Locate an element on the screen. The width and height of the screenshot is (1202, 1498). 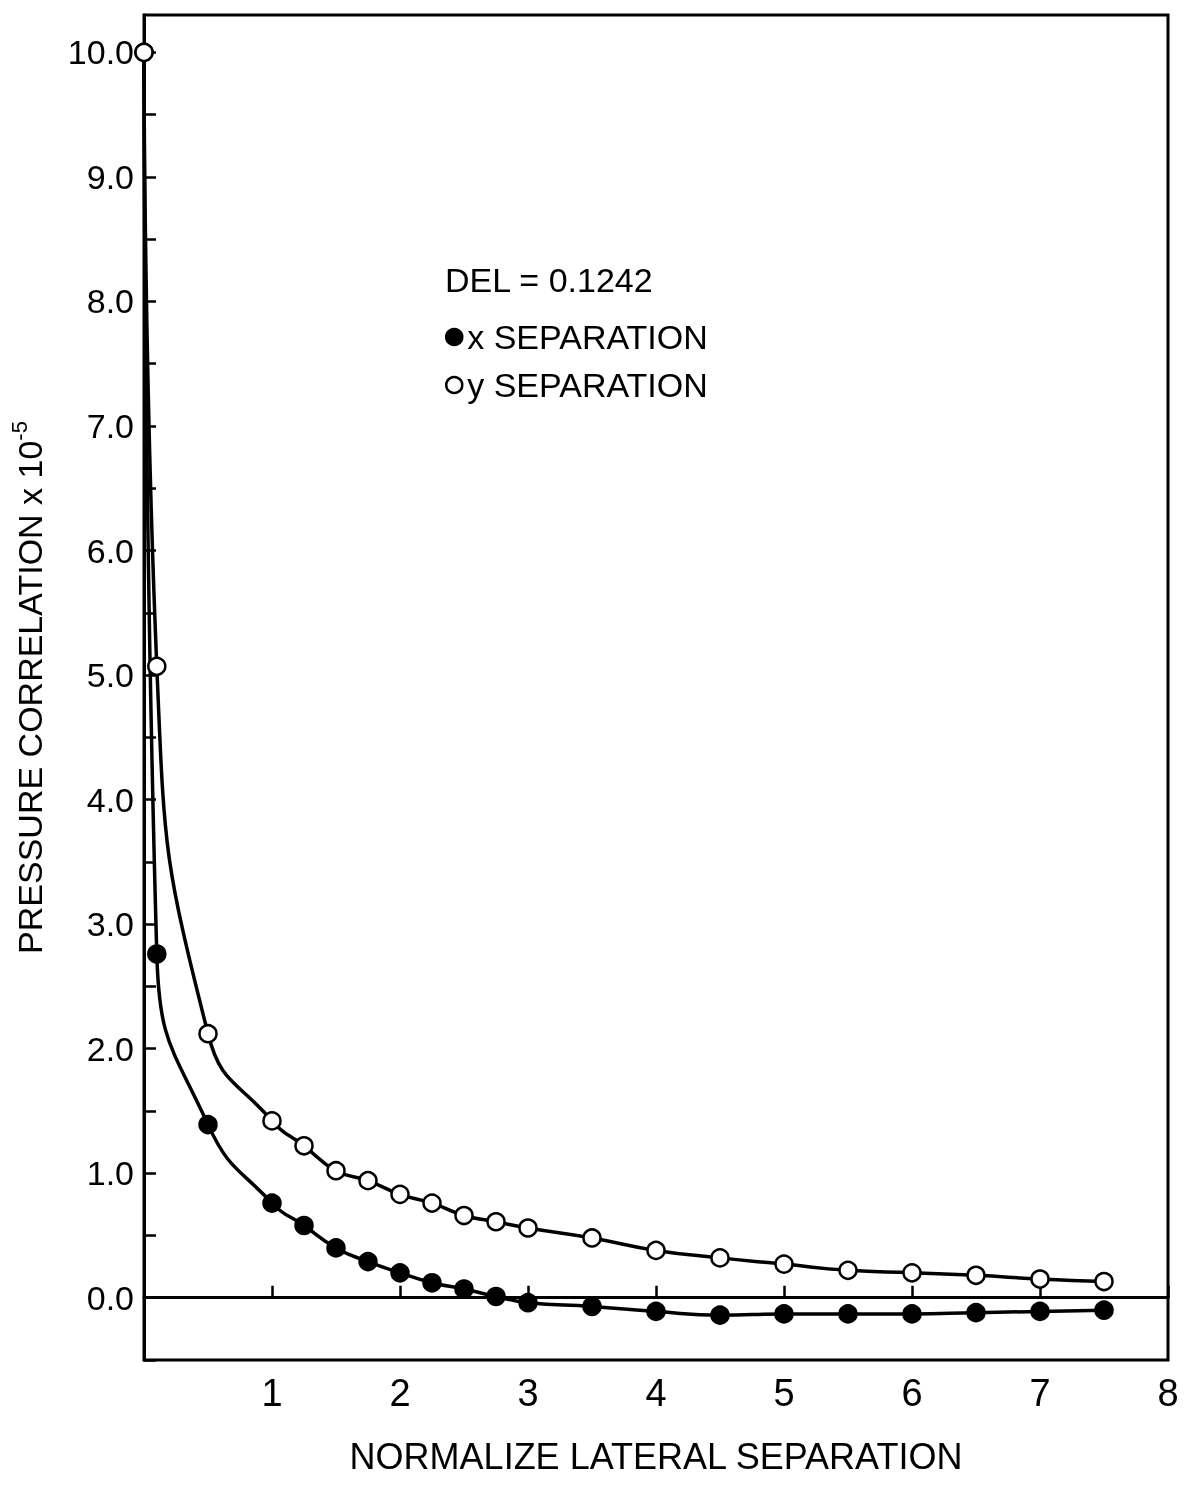
x-tick-label: 6 is located at coordinates (912, 1393).